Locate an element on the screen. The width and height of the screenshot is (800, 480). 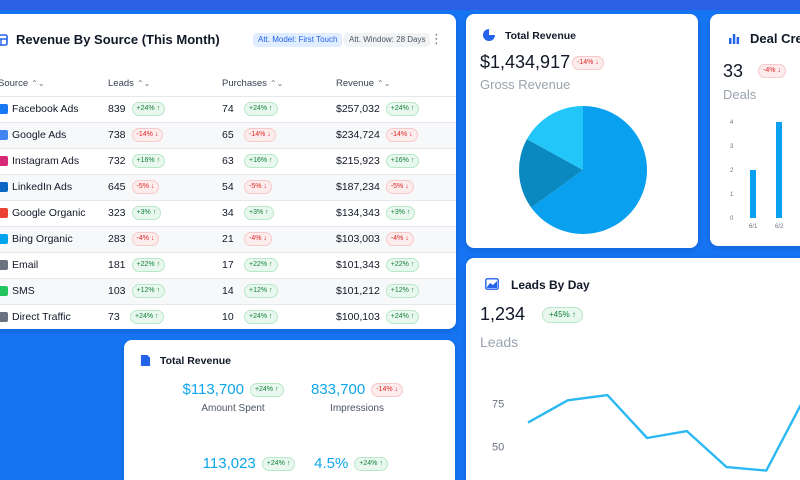
area-chart-icon is located at coordinates (492, 284).